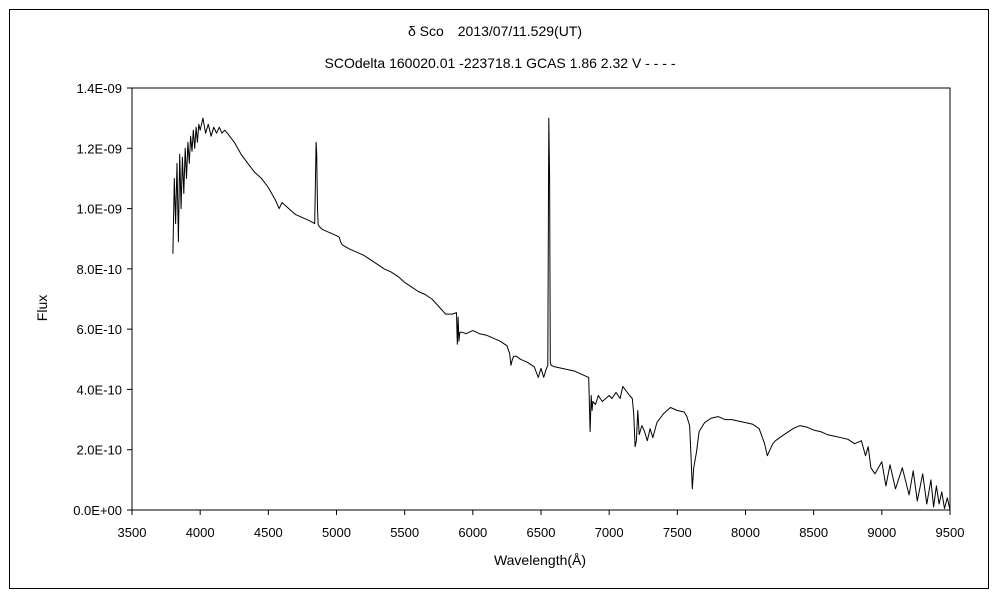 This screenshot has width=1000, height=600. What do you see at coordinates (99, 329) in the screenshot?
I see `y-tick-label: 6.0E-10` at bounding box center [99, 329].